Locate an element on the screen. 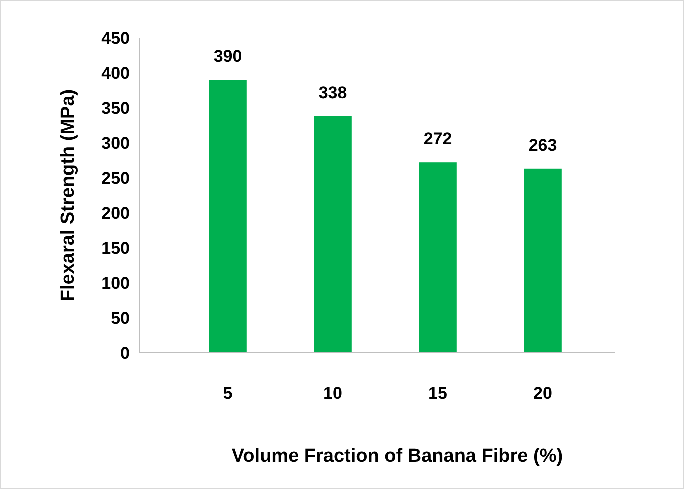 Image resolution: width=684 pixels, height=489 pixels. y-axis-title: Flexaral Strength (MPa) is located at coordinates (68, 195).